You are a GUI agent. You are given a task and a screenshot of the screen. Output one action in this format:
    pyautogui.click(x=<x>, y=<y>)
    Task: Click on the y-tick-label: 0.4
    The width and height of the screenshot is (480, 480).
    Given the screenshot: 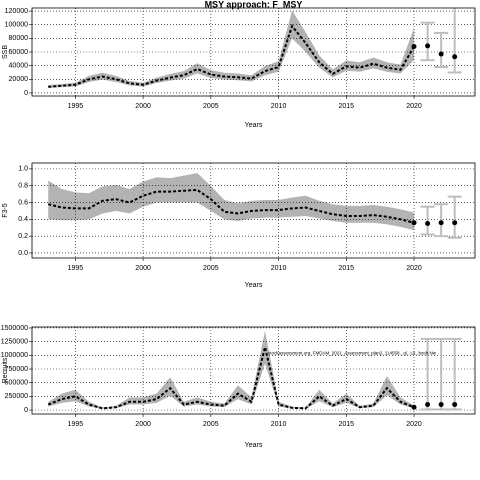 What is the action you would take?
    pyautogui.click(x=23, y=219)
    